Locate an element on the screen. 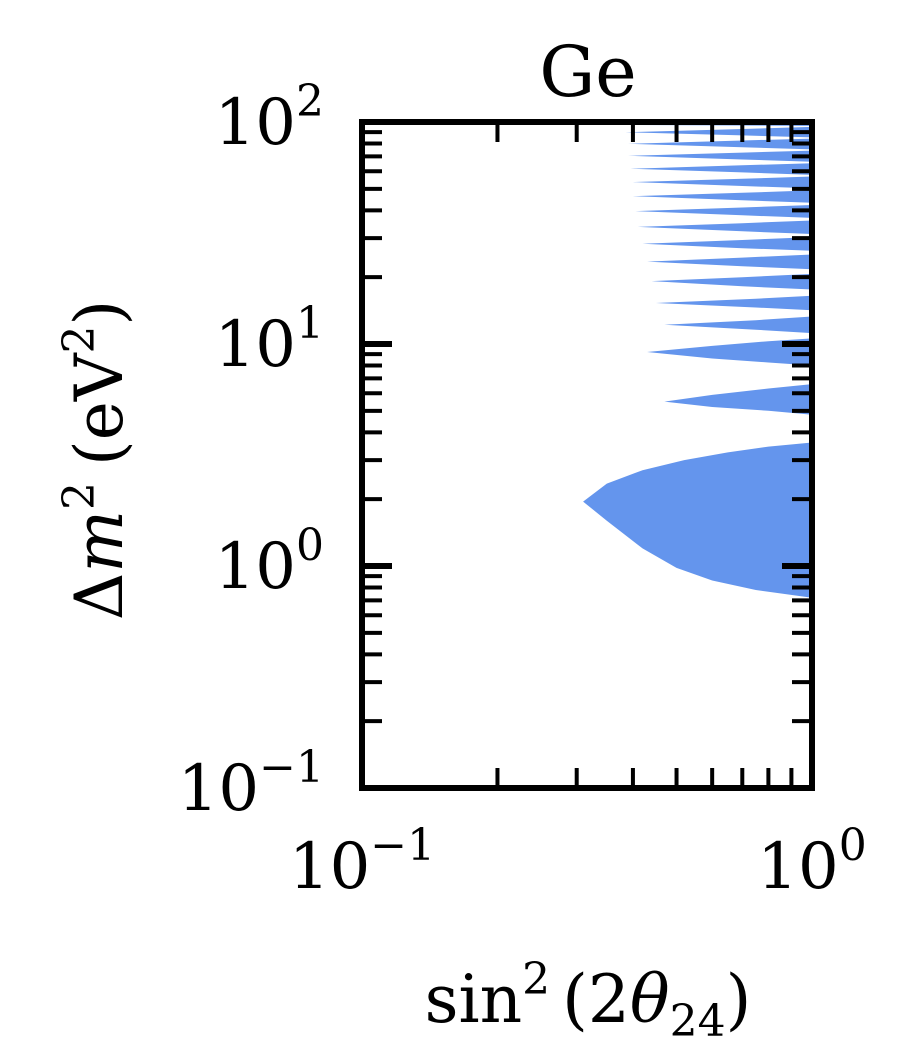 This screenshot has width=897, height=1063. y-tick-label: 10⁻¹ is located at coordinates (251, 784).